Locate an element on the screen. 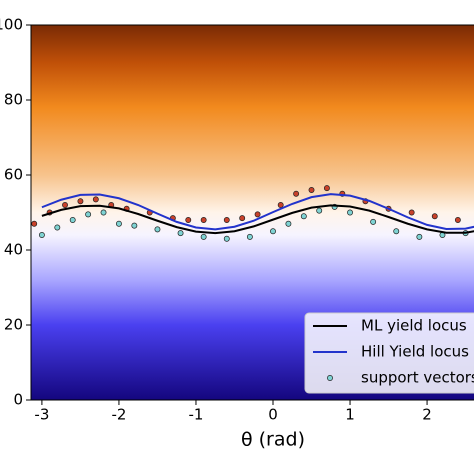 This screenshot has width=474, height=474. y-tick-label: 60 is located at coordinates (13, 175).